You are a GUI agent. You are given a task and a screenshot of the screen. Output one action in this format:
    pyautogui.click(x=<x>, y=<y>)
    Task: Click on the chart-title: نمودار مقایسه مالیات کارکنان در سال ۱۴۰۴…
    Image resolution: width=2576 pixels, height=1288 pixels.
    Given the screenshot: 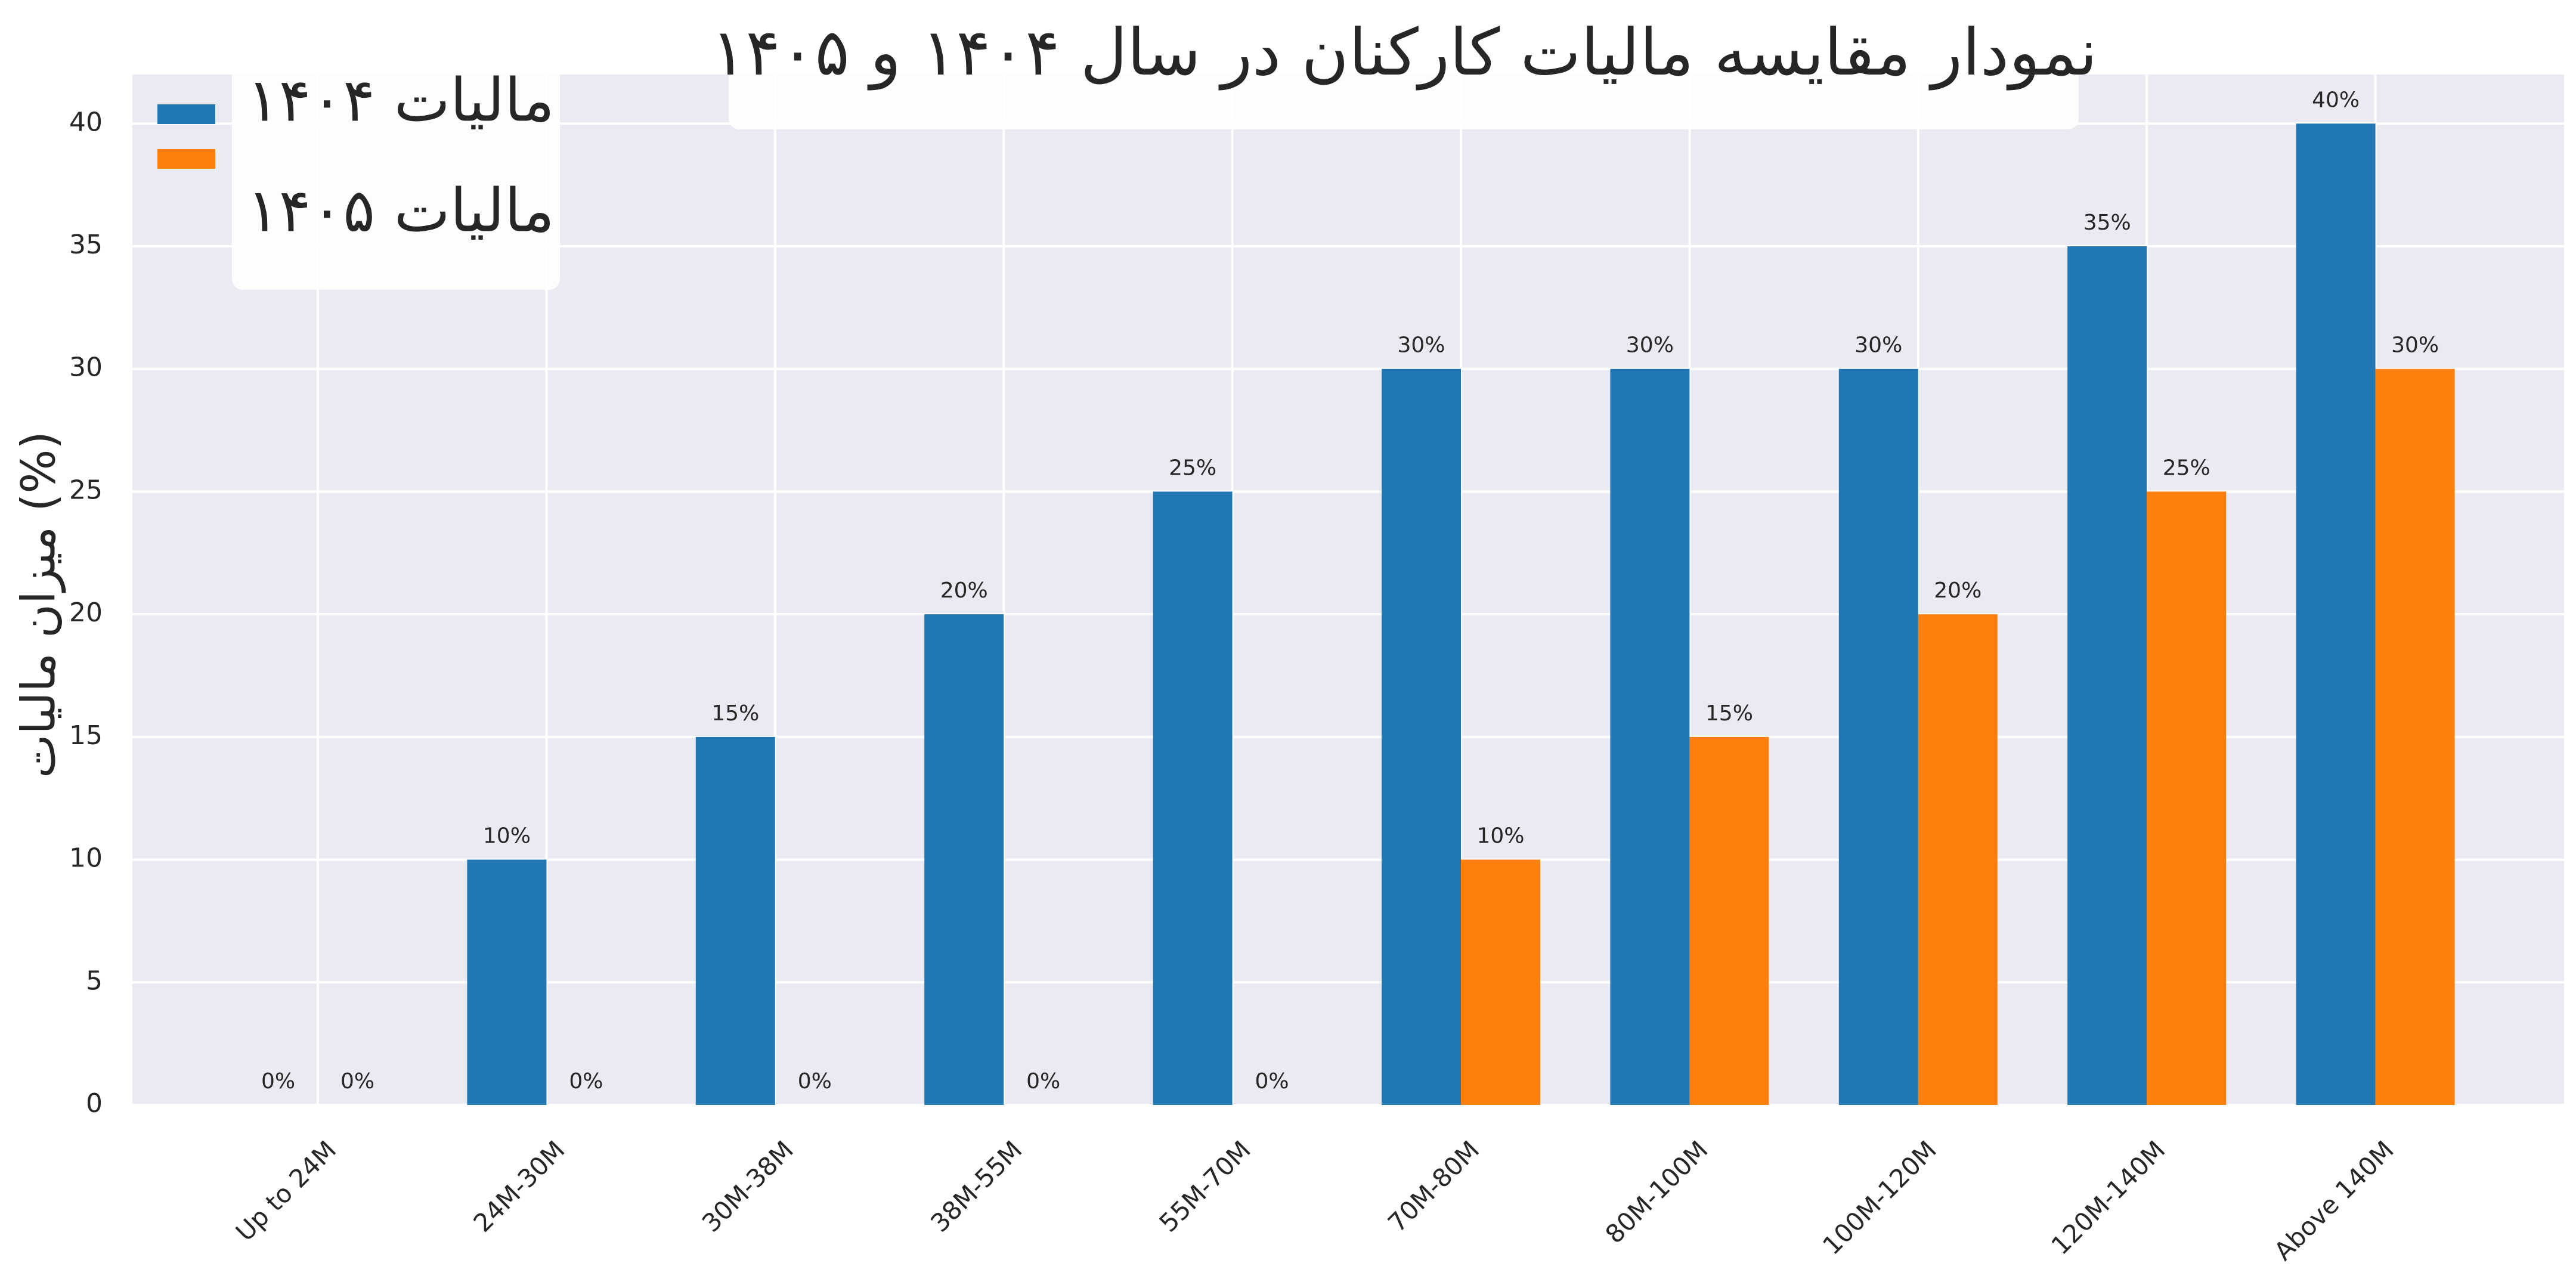 What is the action you would take?
    pyautogui.click(x=1405, y=54)
    